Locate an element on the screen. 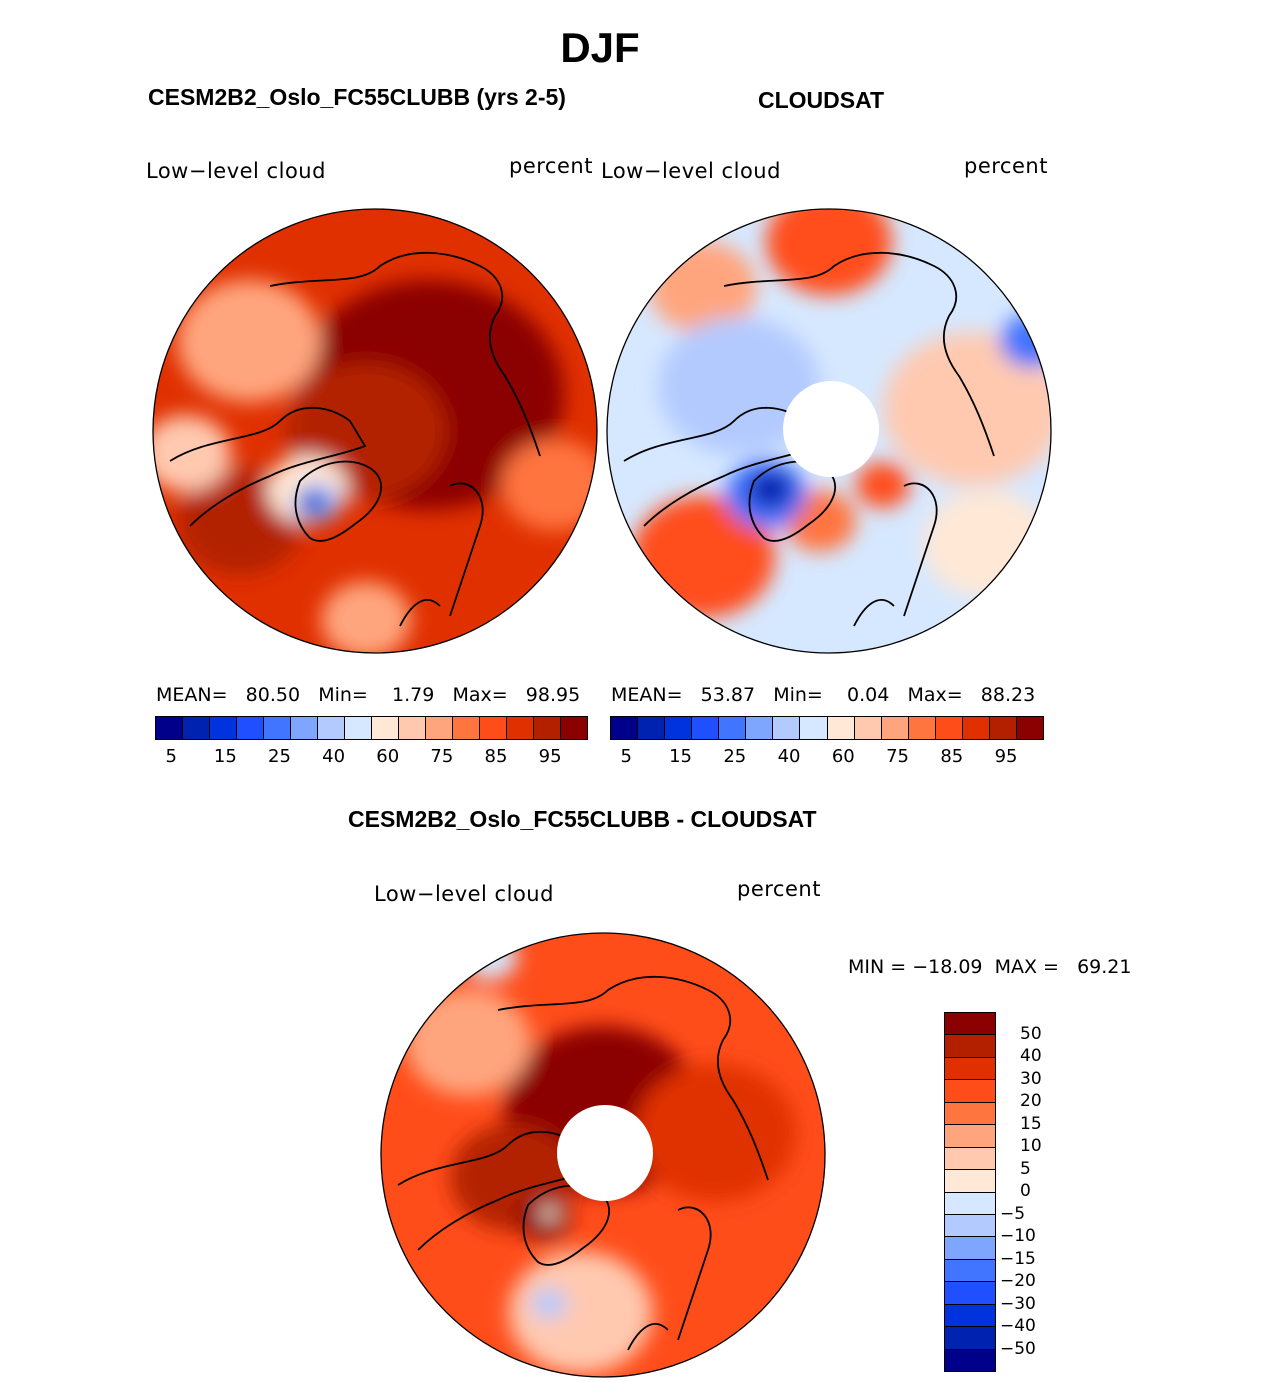 The image size is (1285, 1382). mean-value: 80.50 is located at coordinates (273, 695).